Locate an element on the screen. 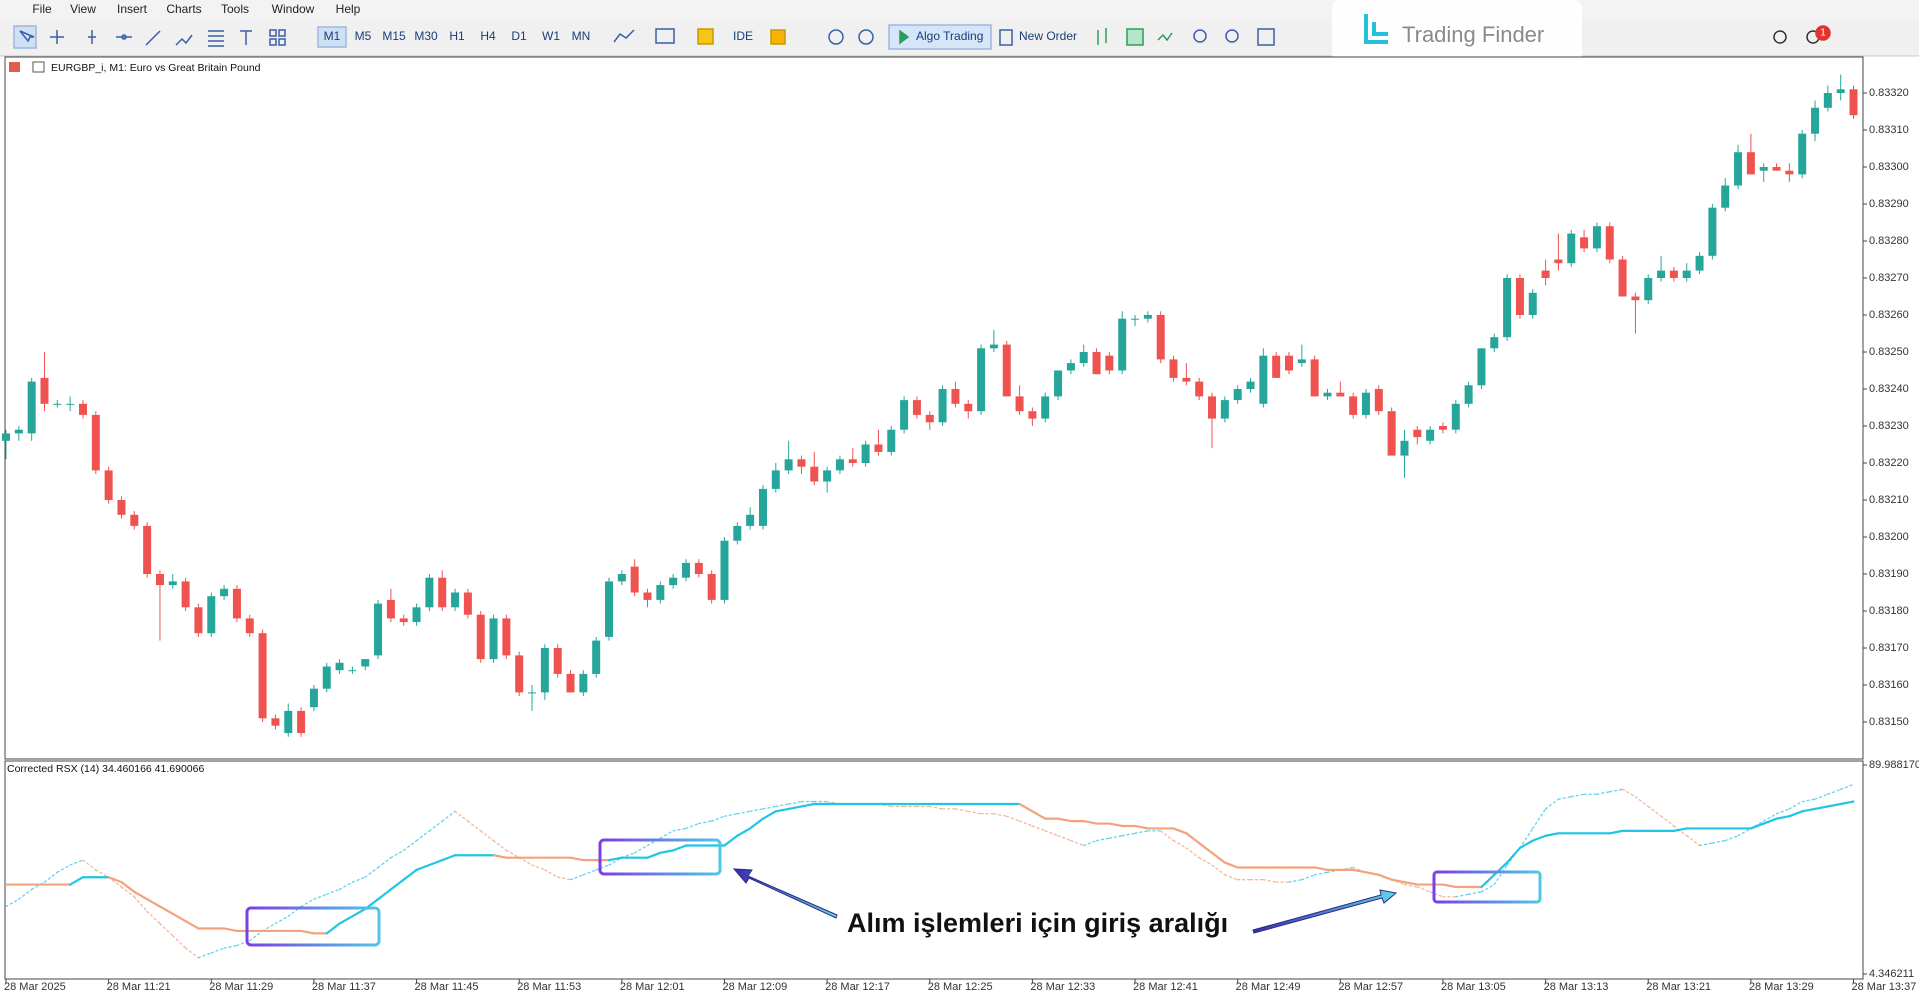 This screenshot has height=996, width=1919. menu-item: Insert is located at coordinates (132, 9).